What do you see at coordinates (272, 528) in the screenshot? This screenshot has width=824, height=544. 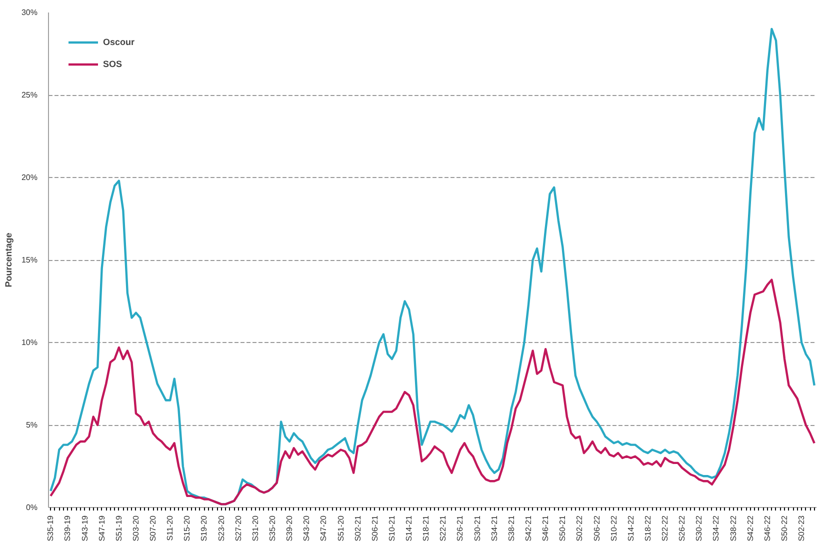 I see `x-tick-label: S35-20` at bounding box center [272, 528].